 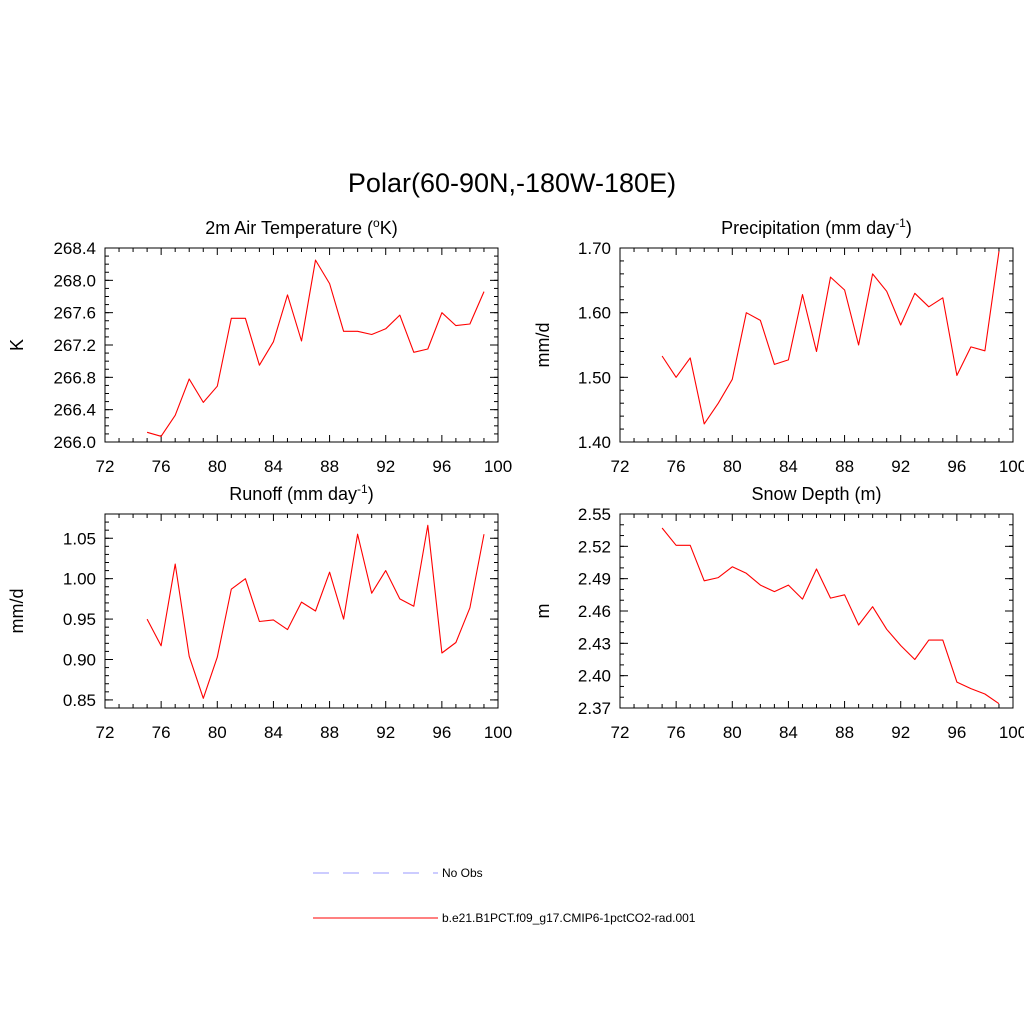 What do you see at coordinates (289, 228) in the screenshot?
I see `panel-title-main: 2m Air Temperature (` at bounding box center [289, 228].